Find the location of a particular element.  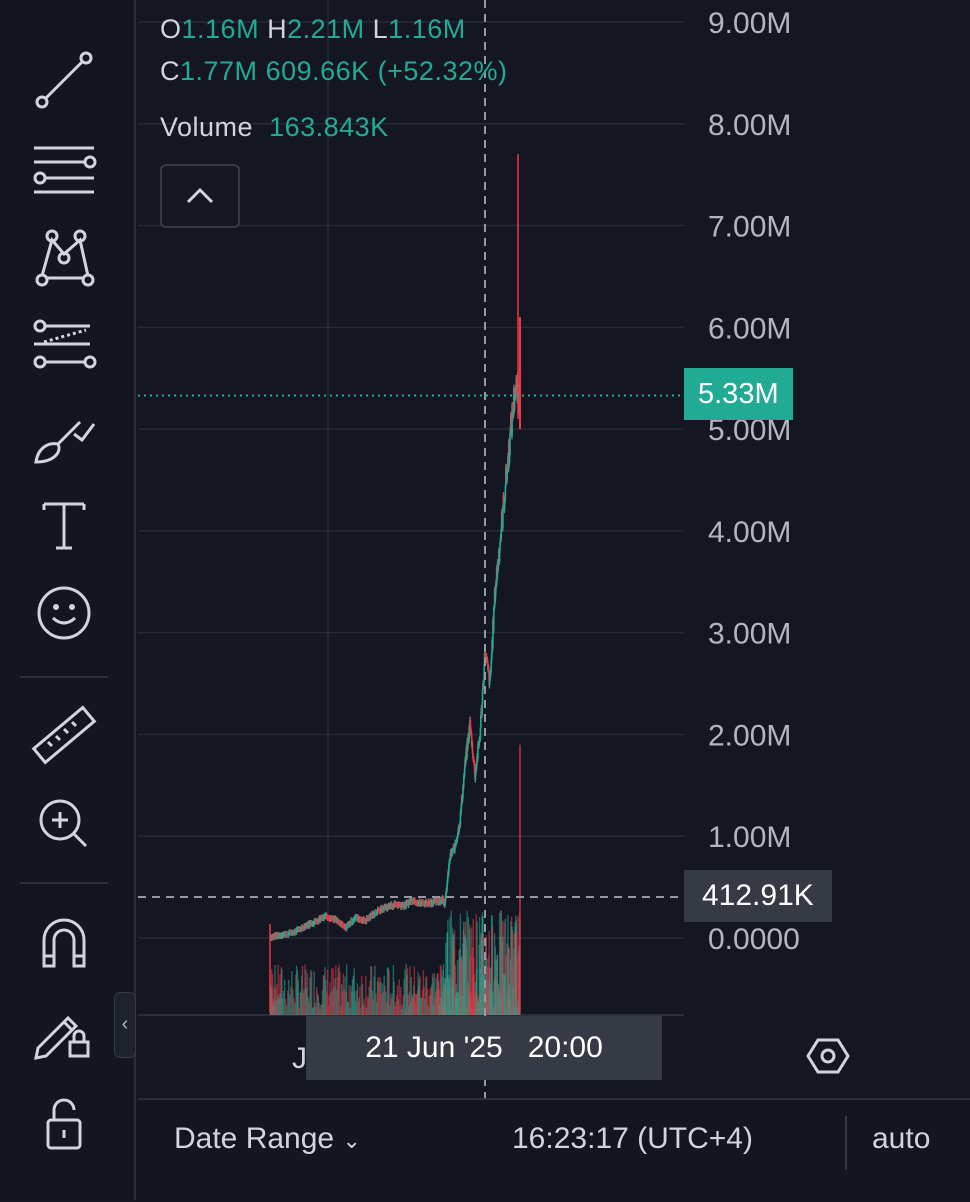

date-range-button: Date Range ⌄ is located at coordinates (267, 1139).